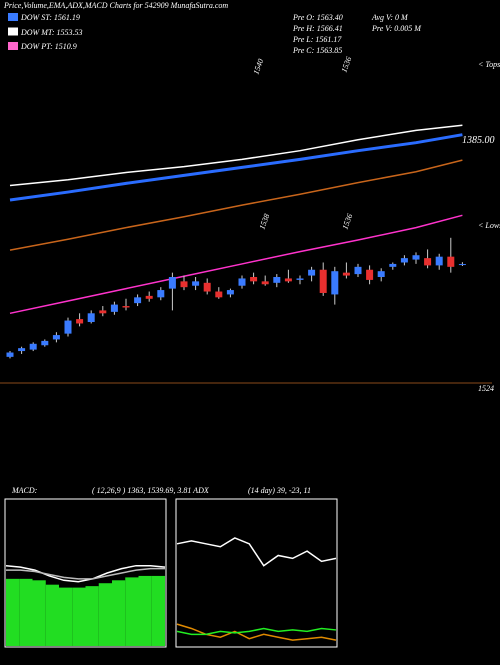 The width and height of the screenshot is (500, 665). I want to click on panel-subtitle: ( 12,26,9 ) 1363, 1539.69, 3.81 ADX, so click(151, 490).